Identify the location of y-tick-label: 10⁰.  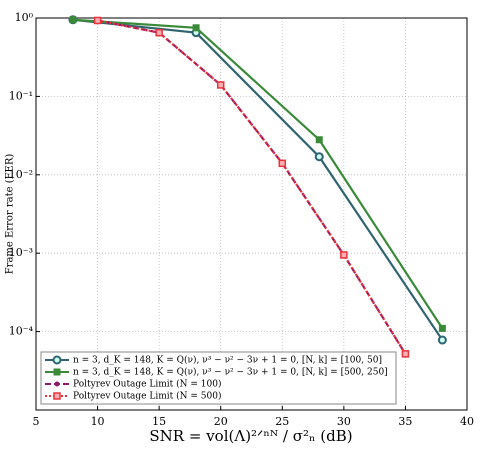
(24, 17).